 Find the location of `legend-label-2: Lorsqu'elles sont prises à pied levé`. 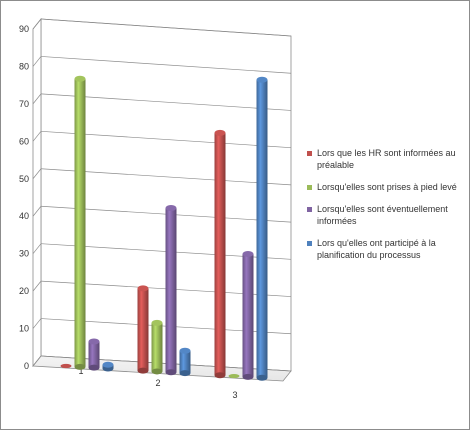

legend-label-2: Lorsqu'elles sont prises à pied levé is located at coordinates (387, 187).